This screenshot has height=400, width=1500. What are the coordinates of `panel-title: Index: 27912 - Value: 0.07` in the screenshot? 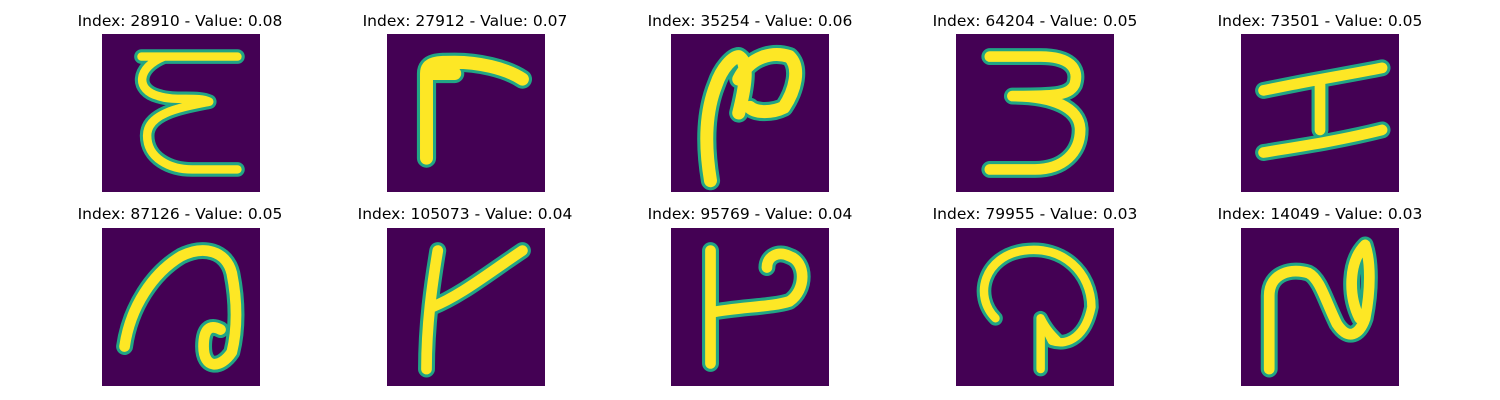 It's located at (465, 21).